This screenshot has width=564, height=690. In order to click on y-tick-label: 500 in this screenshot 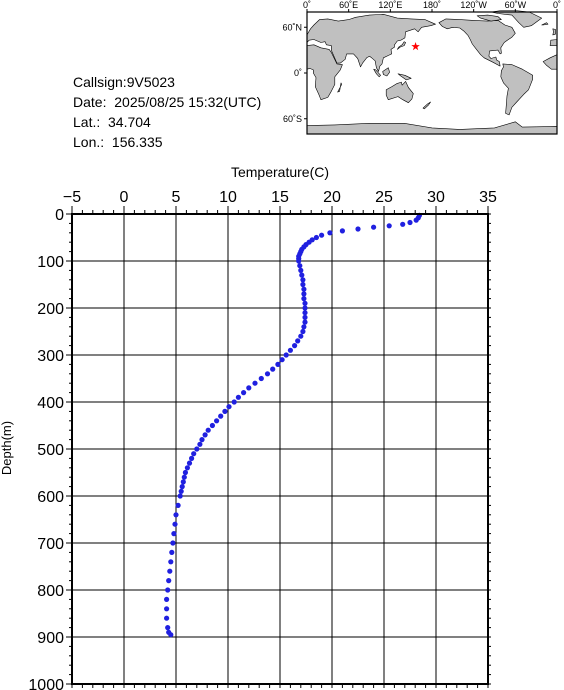, I will do `click(50, 450)`.